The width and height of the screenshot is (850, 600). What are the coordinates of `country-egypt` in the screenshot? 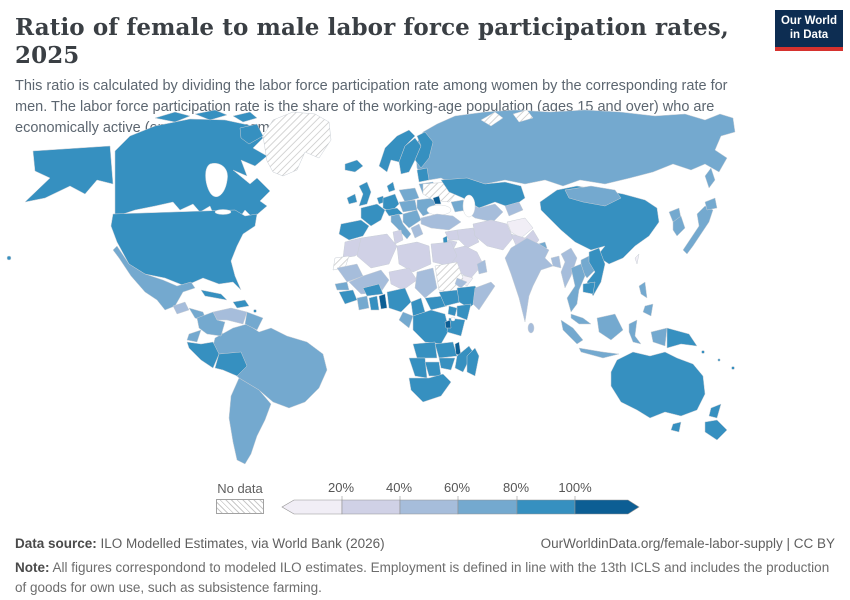 It's located at (444, 254).